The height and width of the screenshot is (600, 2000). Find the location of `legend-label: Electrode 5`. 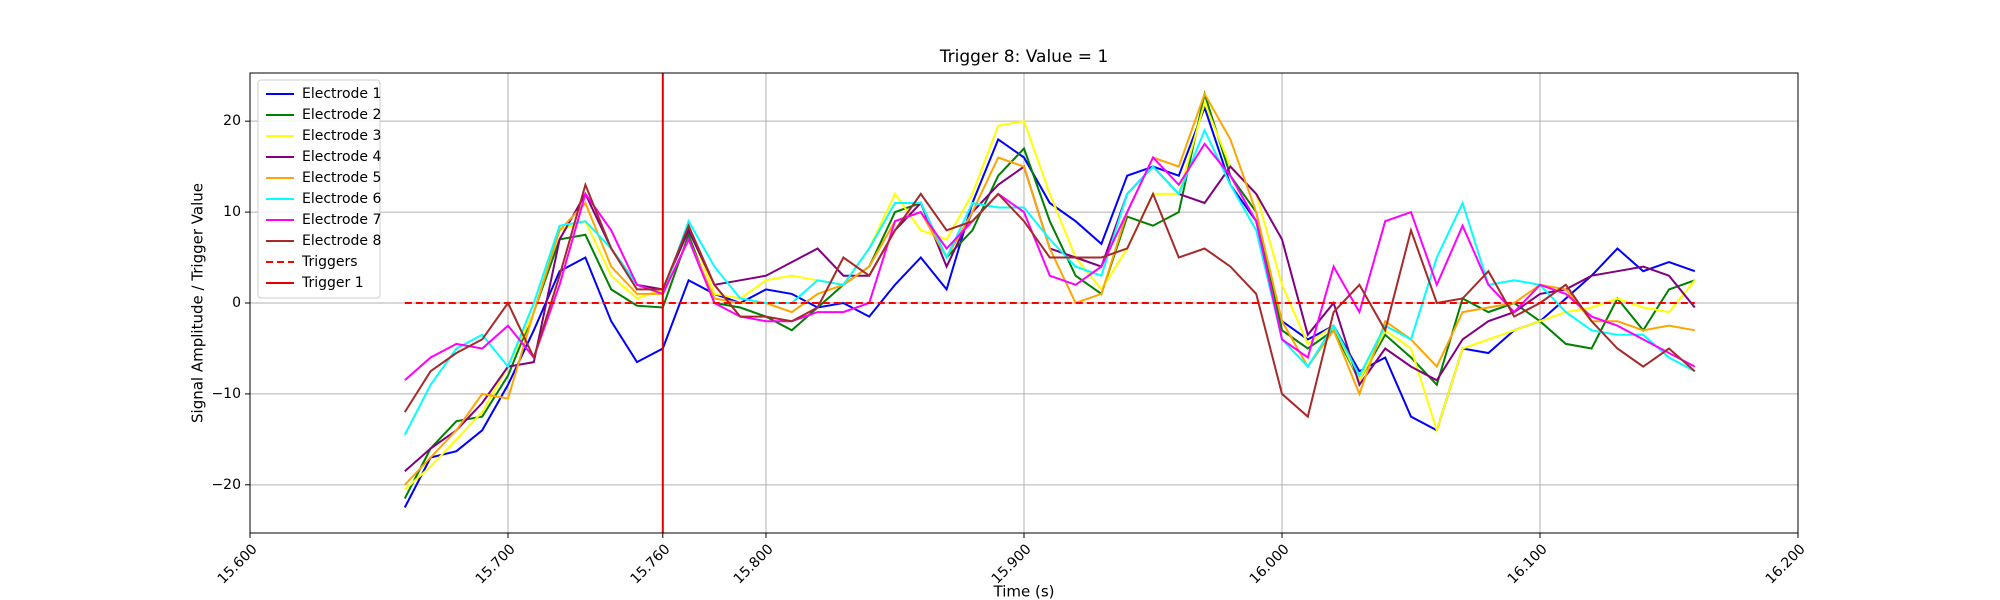

legend-label: Electrode 5 is located at coordinates (341, 178).